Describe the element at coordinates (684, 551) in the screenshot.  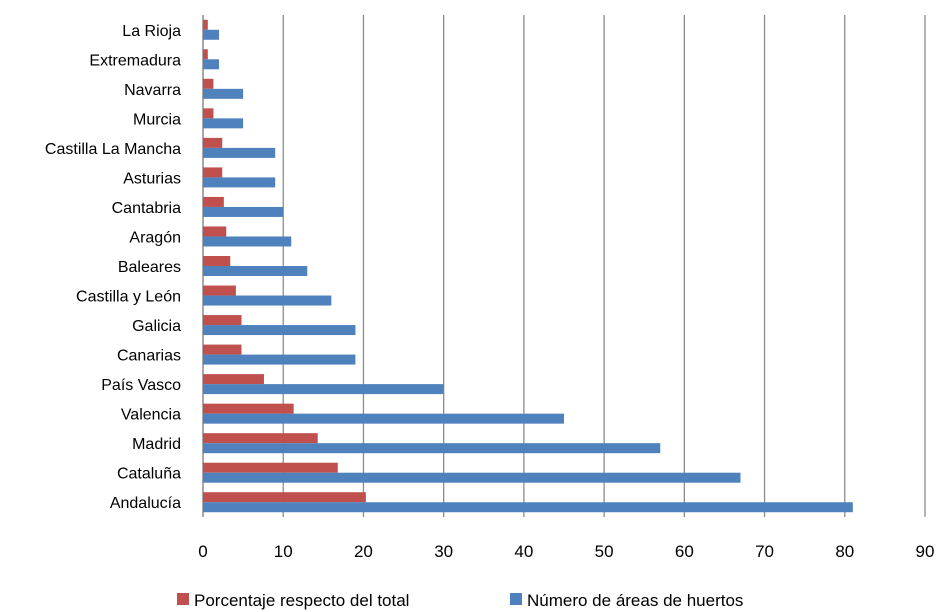
I see `x-tick-label: 60` at that location.